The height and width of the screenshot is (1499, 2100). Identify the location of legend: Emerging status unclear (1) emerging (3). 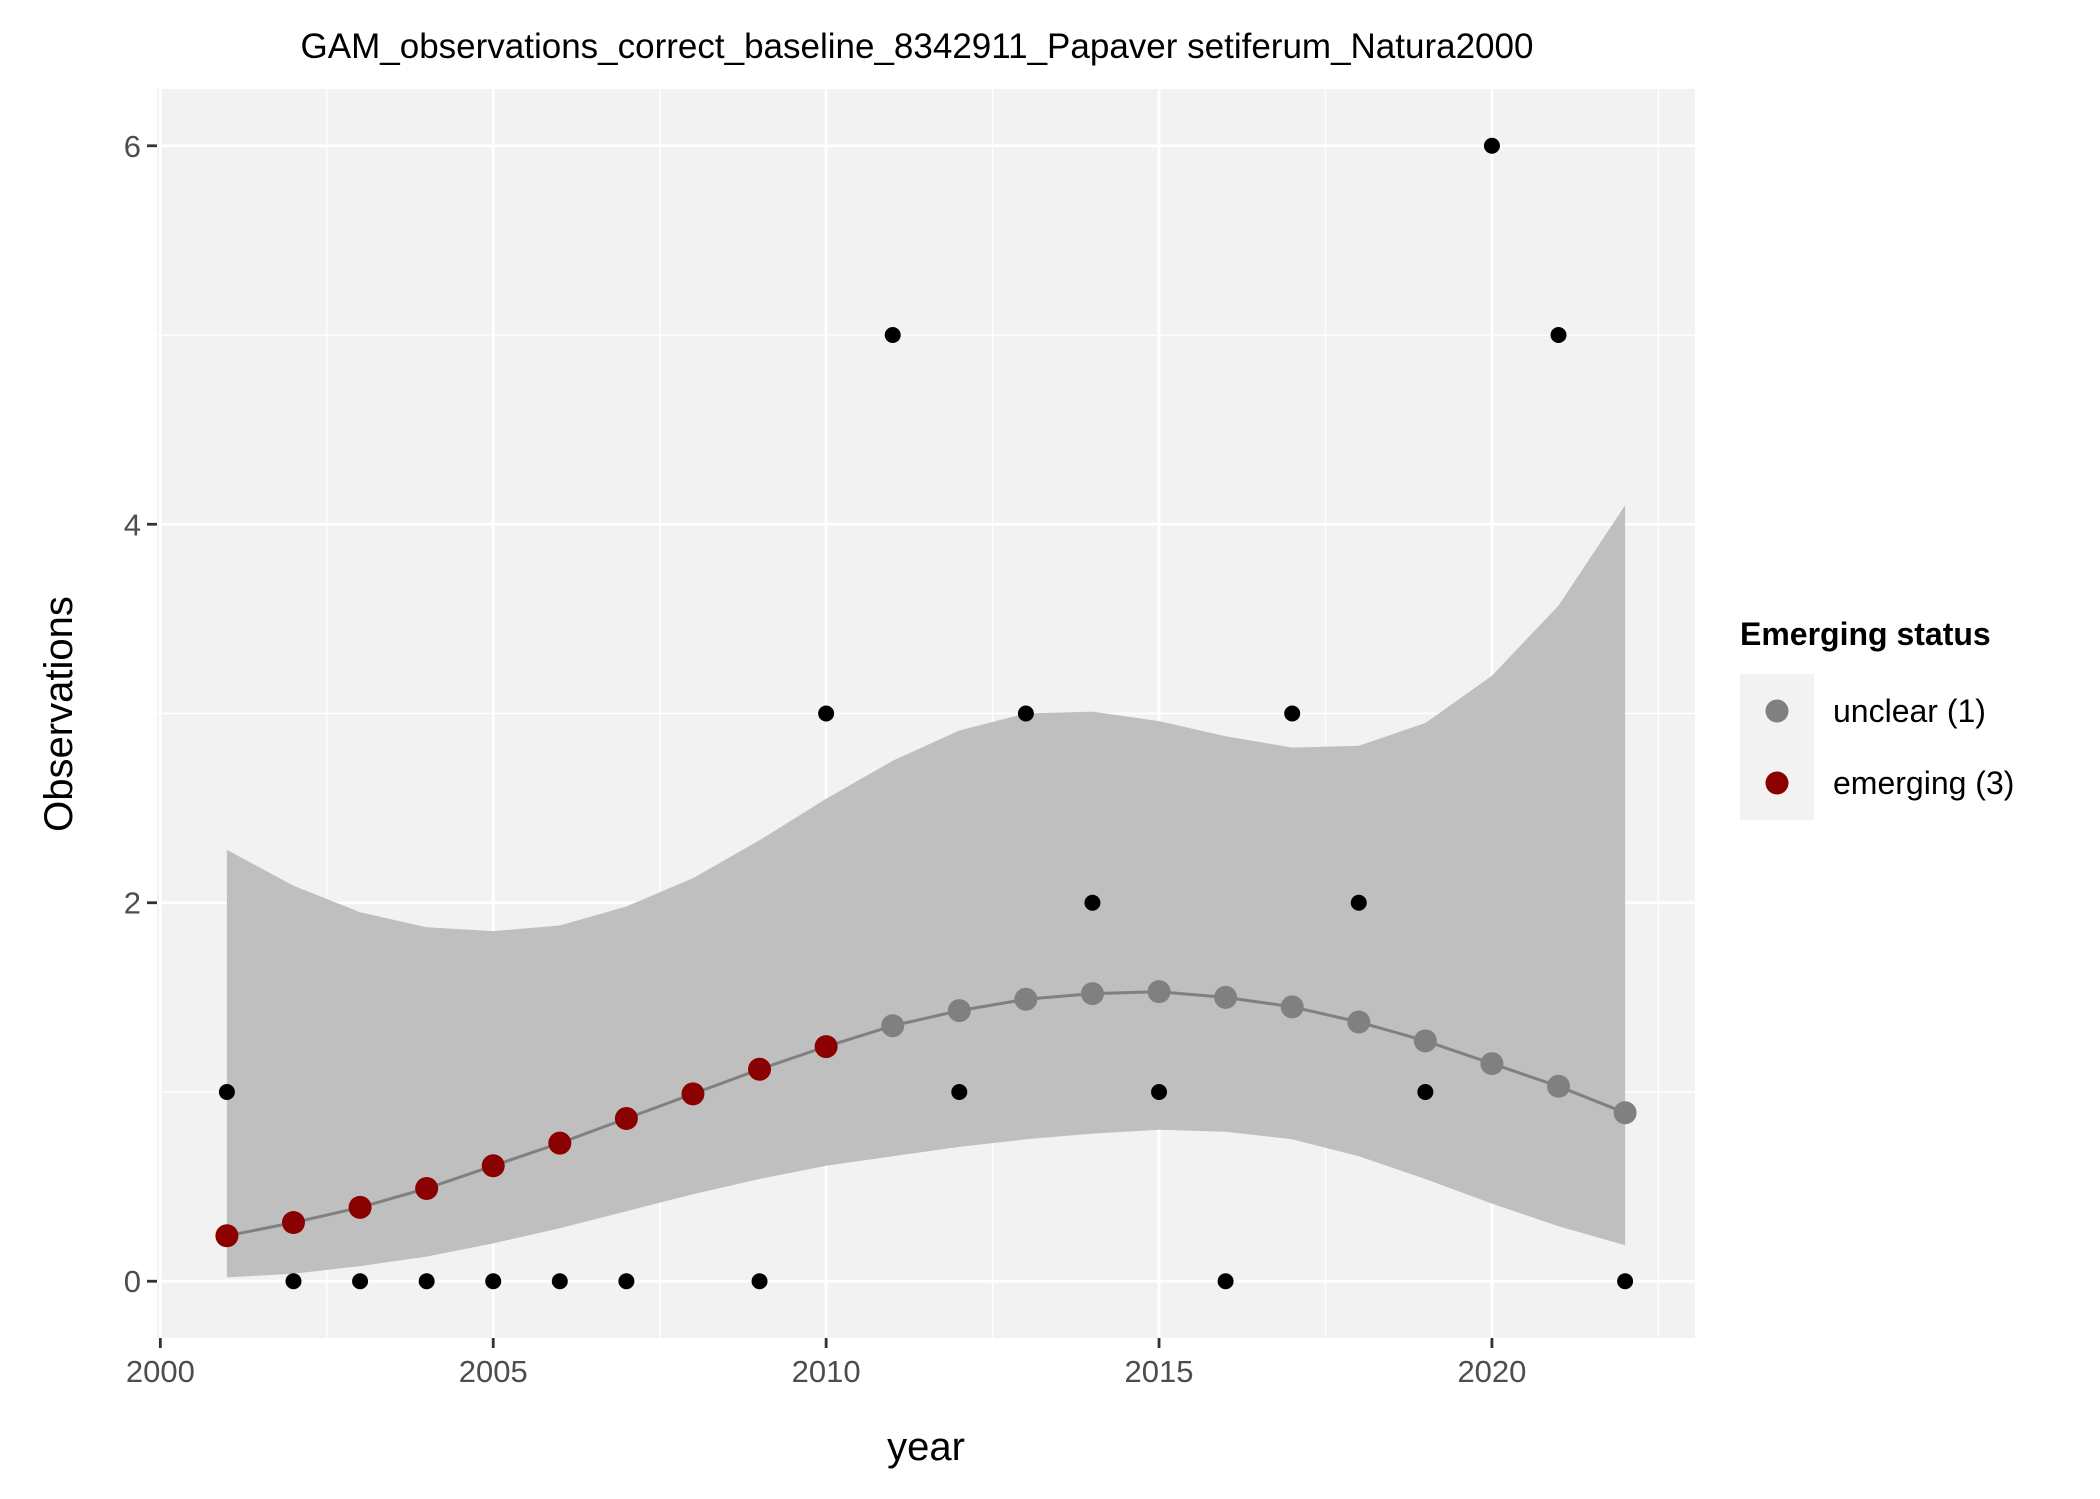
(1877, 718).